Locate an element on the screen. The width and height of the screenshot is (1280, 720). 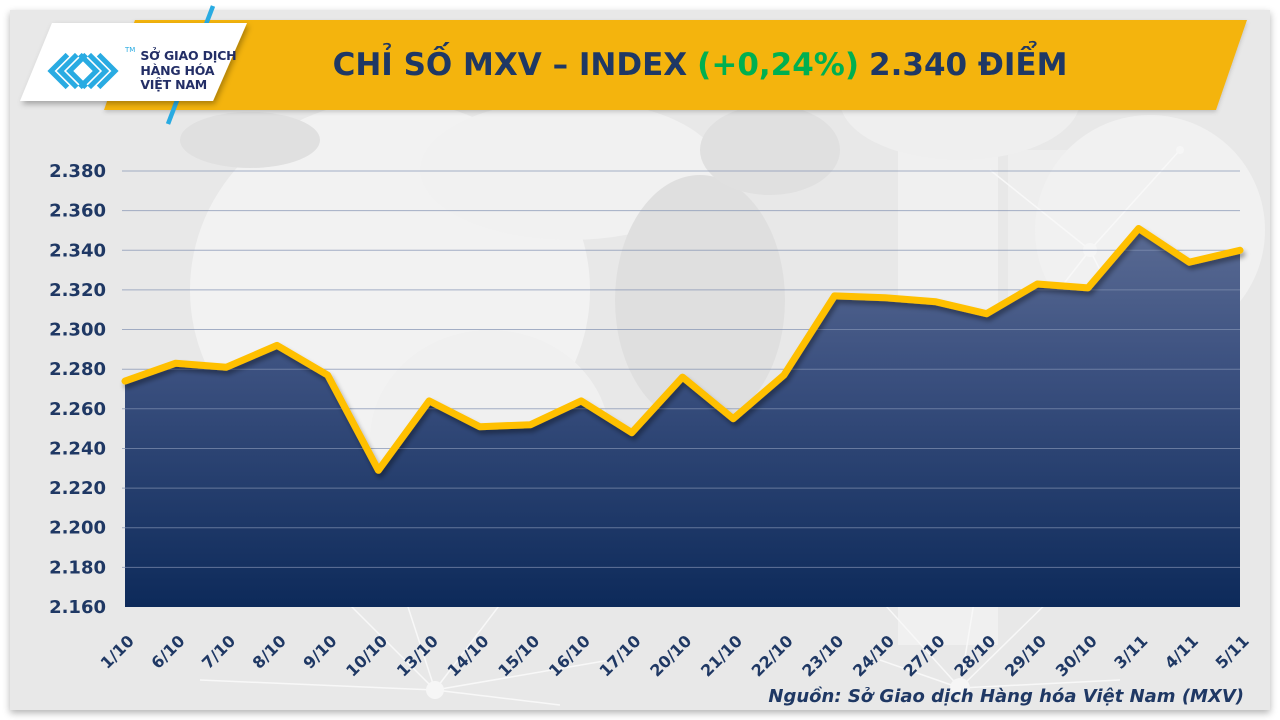
title-index-value: 2.340 ĐIỂM is located at coordinates (968, 65).